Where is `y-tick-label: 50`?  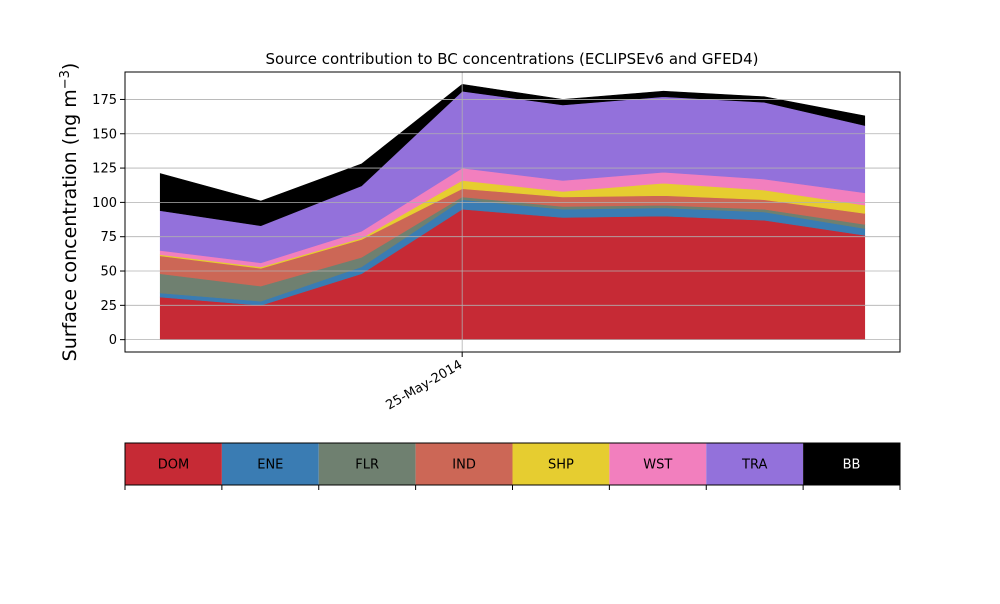
y-tick-label: 50 is located at coordinates (108, 272).